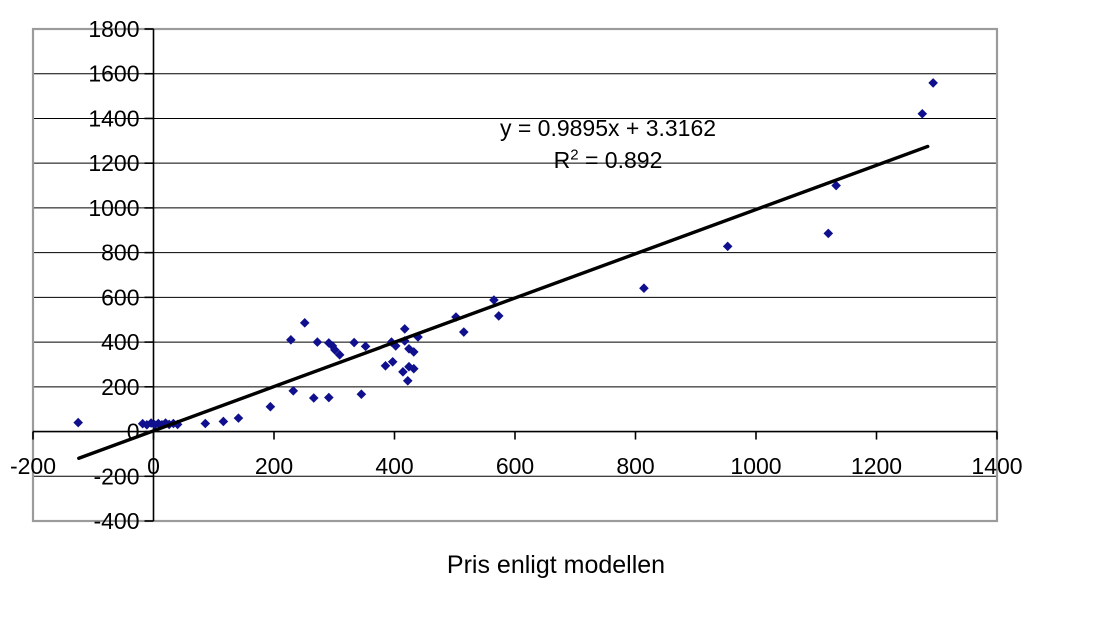  Describe the element at coordinates (120, 253) in the screenshot. I see `y-tick-label-800: 800` at that location.